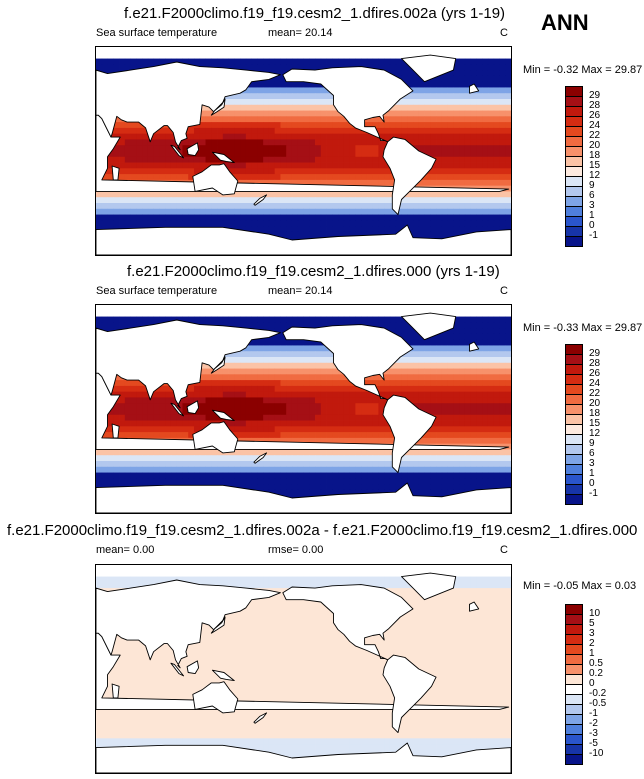 This screenshot has width=644, height=779. Describe the element at coordinates (504, 550) in the screenshot. I see `panel-3-units: C` at that location.